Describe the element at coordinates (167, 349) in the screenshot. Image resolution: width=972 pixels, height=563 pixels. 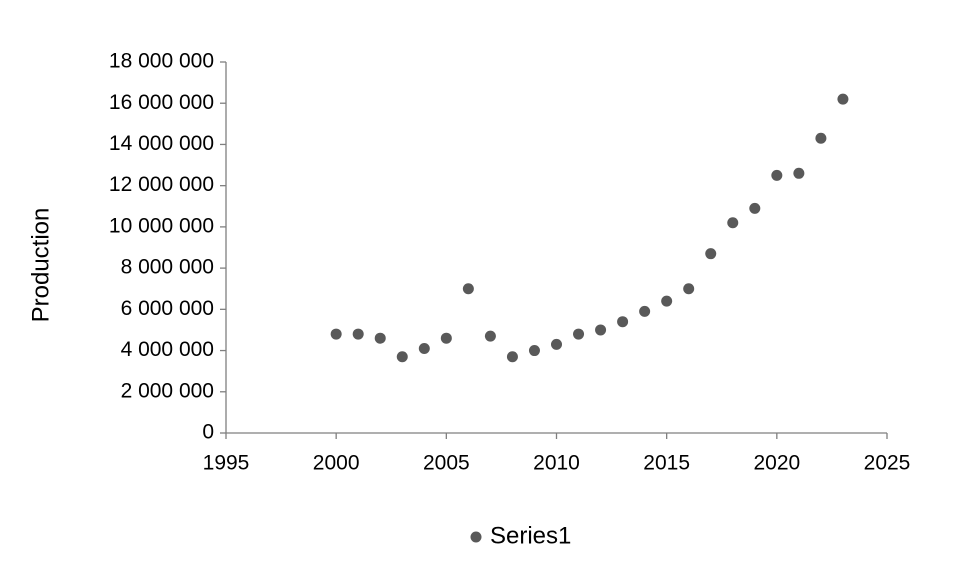
I see `y-tick-label: 4 000 000` at that location.